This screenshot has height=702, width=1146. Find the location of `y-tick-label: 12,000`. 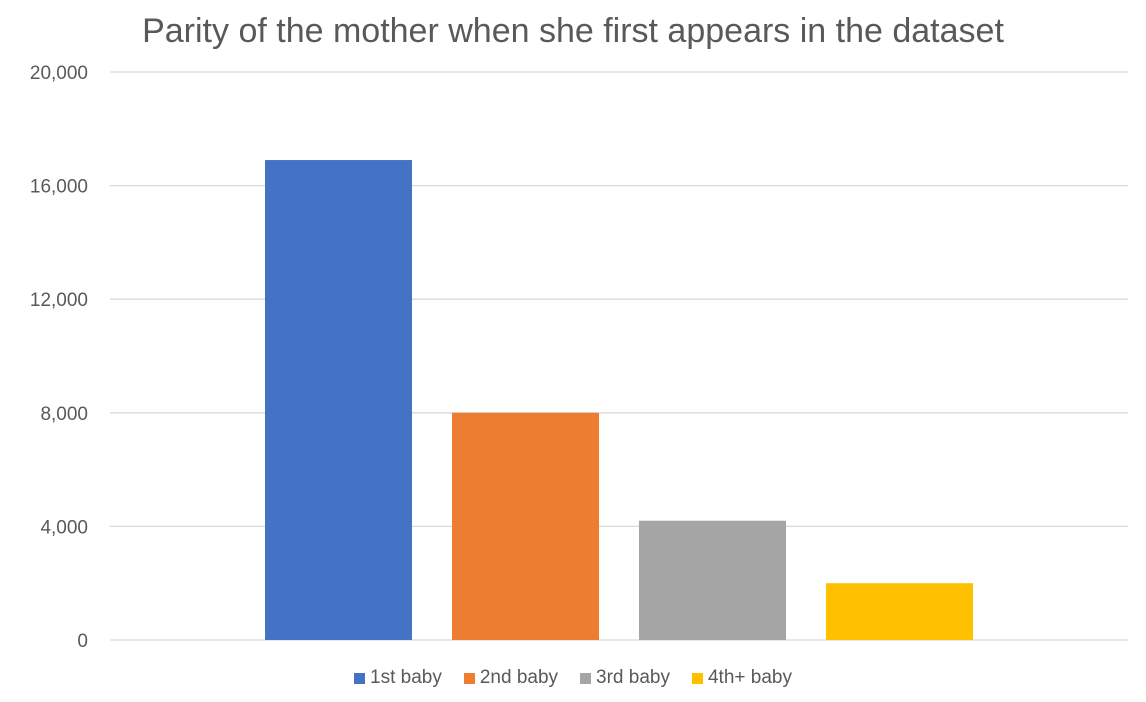

y-tick-label: 12,000 is located at coordinates (59, 300).